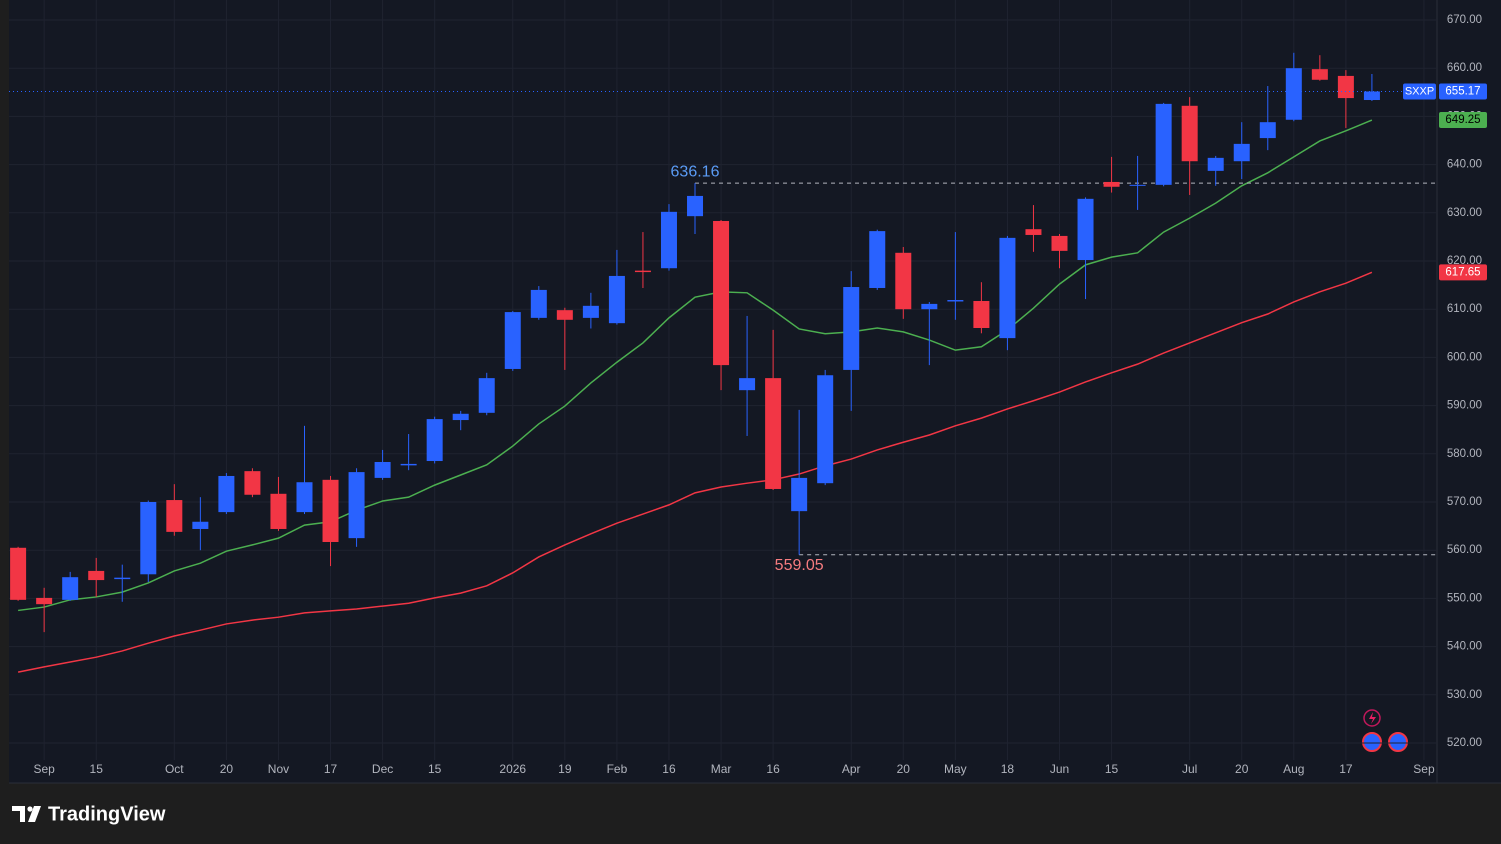 The height and width of the screenshot is (844, 1501). What do you see at coordinates (1464, 165) in the screenshot?
I see `y-tick-label: 640.00` at bounding box center [1464, 165].